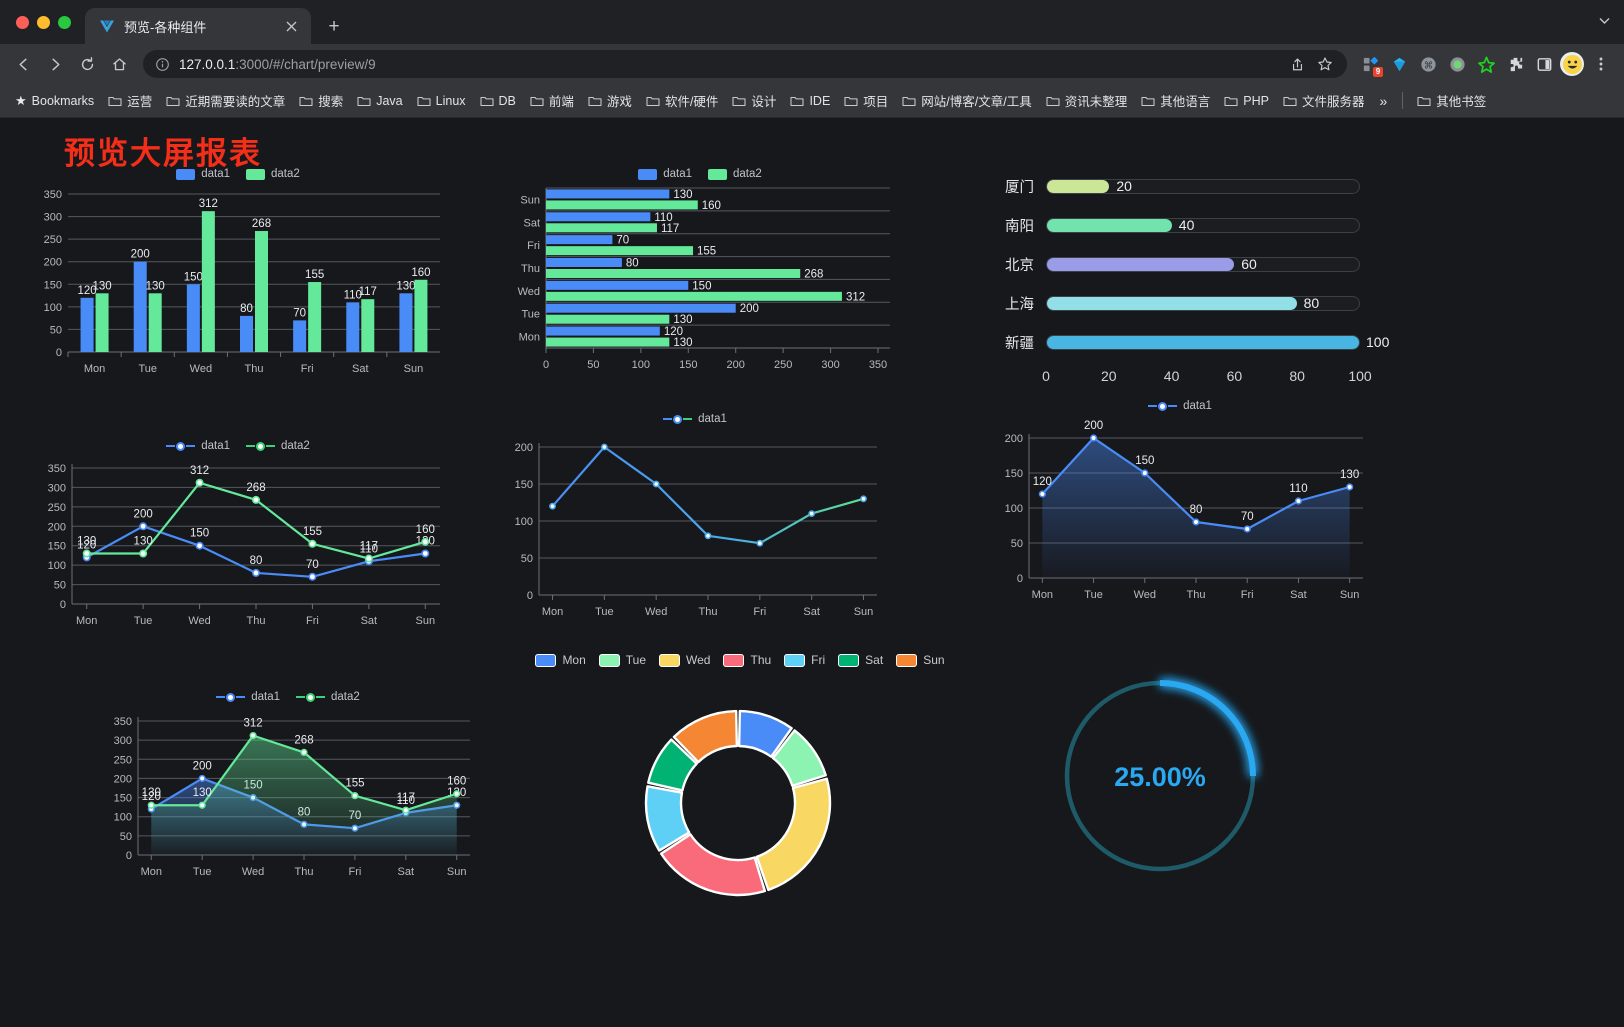 Image resolution: width=1624 pixels, height=1027 pixels. What do you see at coordinates (1297, 64) in the screenshot?
I see `share-icon` at bounding box center [1297, 64].